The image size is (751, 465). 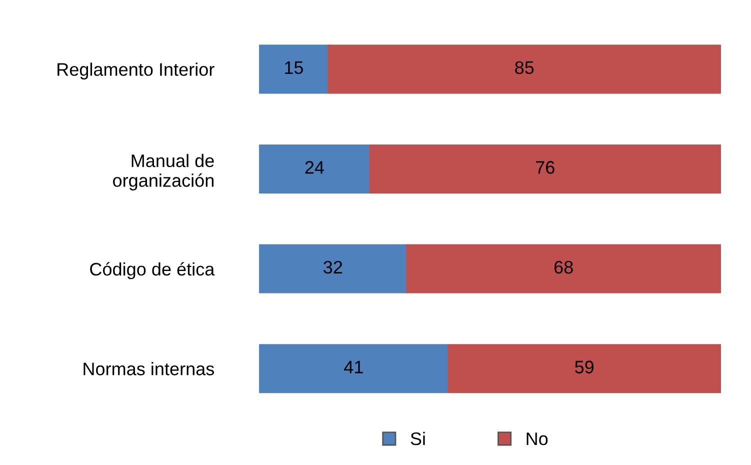 I want to click on data-label: 32, so click(x=333, y=267).